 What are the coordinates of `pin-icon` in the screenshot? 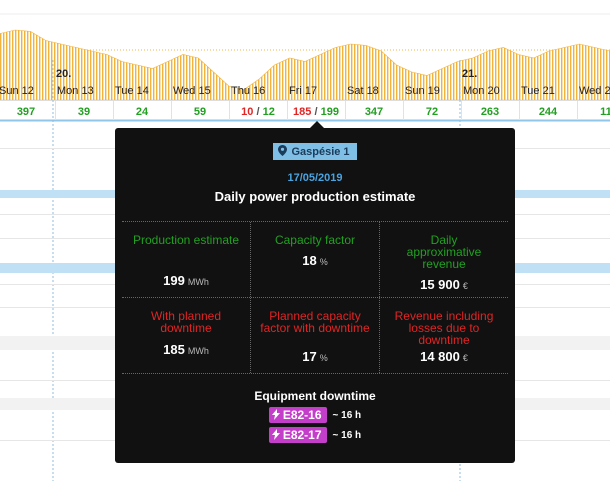 It's located at (283, 150).